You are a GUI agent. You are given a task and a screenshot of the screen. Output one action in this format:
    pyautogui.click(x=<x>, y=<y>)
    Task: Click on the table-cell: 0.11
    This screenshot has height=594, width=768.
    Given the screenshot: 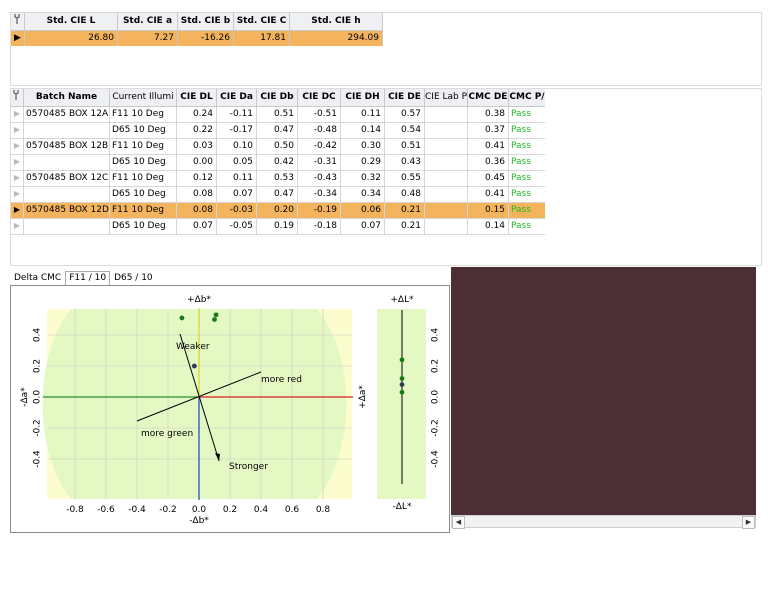 What is the action you would take?
    pyautogui.click(x=237, y=178)
    